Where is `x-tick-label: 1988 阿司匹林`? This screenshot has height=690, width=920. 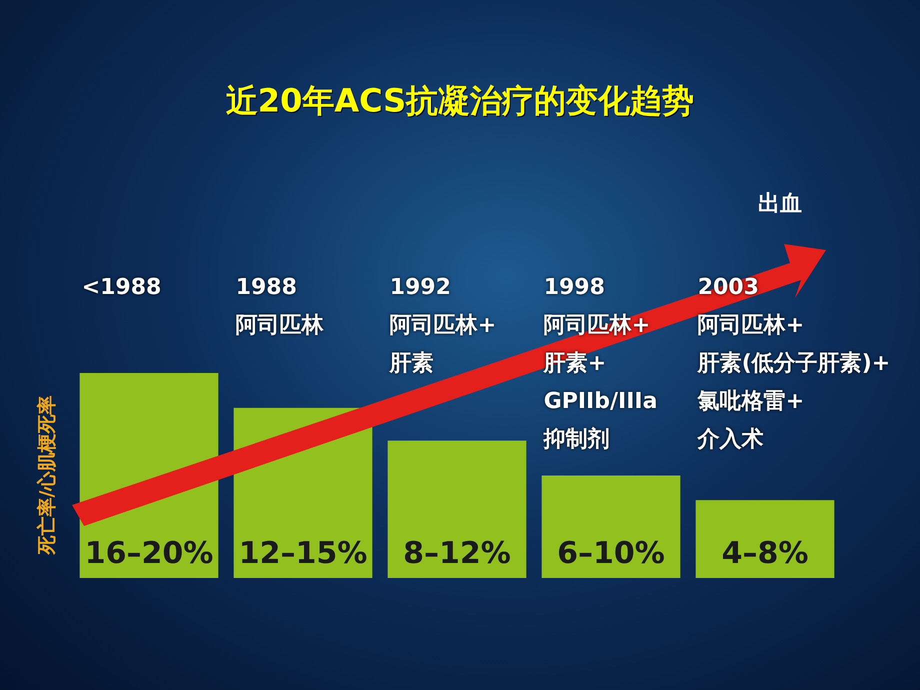 x-tick-label: 1988 阿司匹林 is located at coordinates (280, 307).